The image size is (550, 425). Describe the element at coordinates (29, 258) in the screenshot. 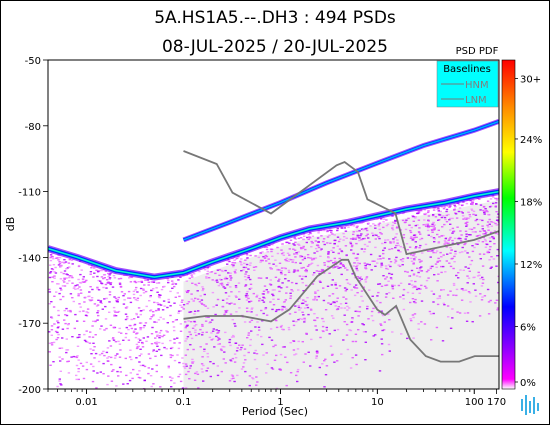

I see `y-tick-label: -140` at that location.